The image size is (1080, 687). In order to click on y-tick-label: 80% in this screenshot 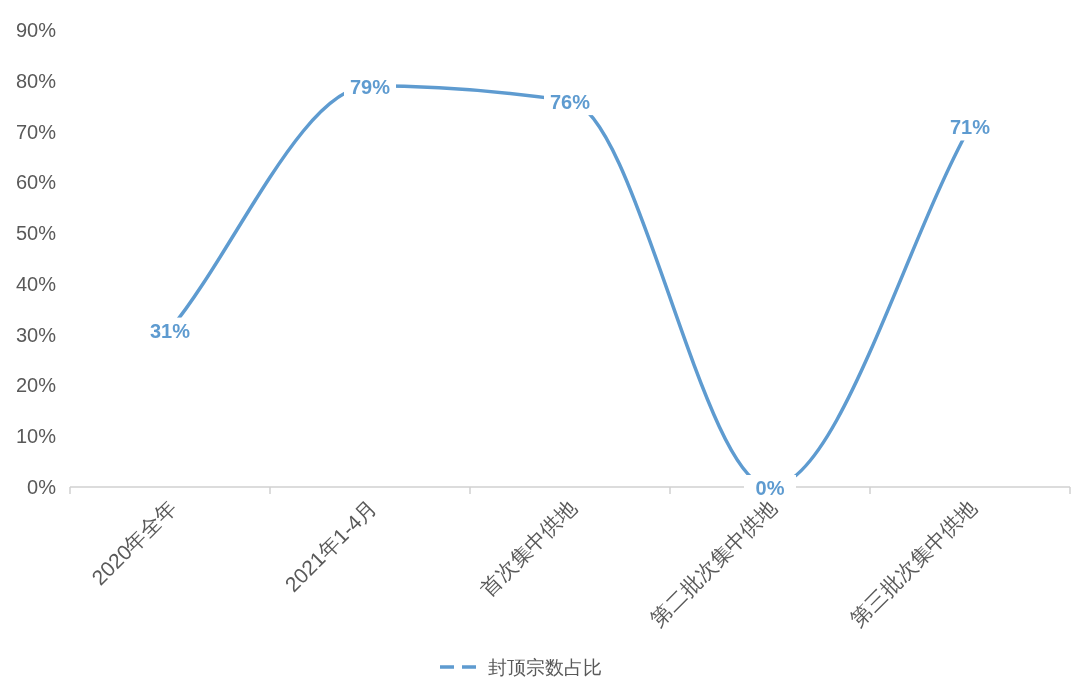, I will do `click(36, 80)`.